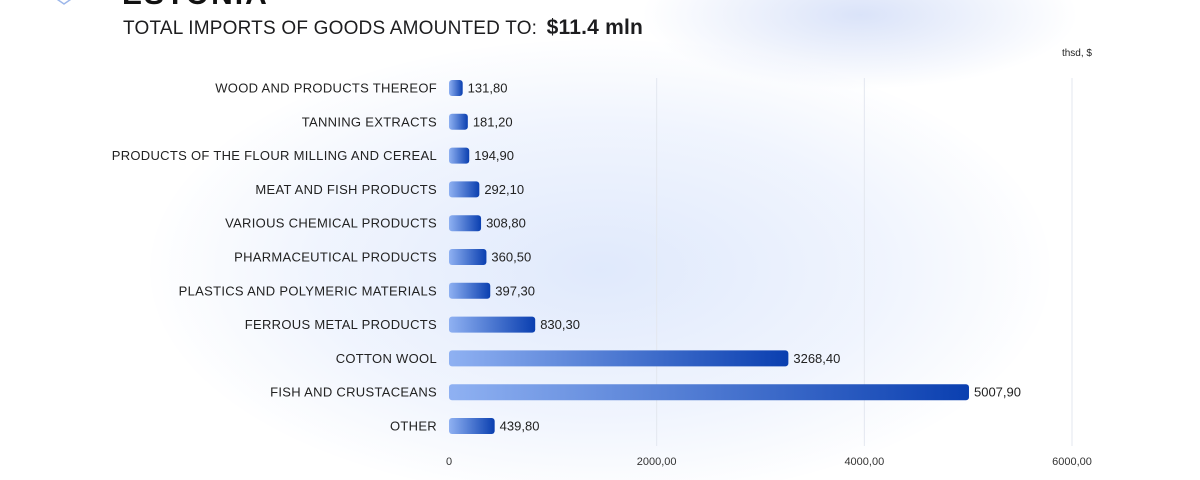 The height and width of the screenshot is (480, 1200). Describe the element at coordinates (511, 257) in the screenshot. I see `value-label: 360,50` at that location.